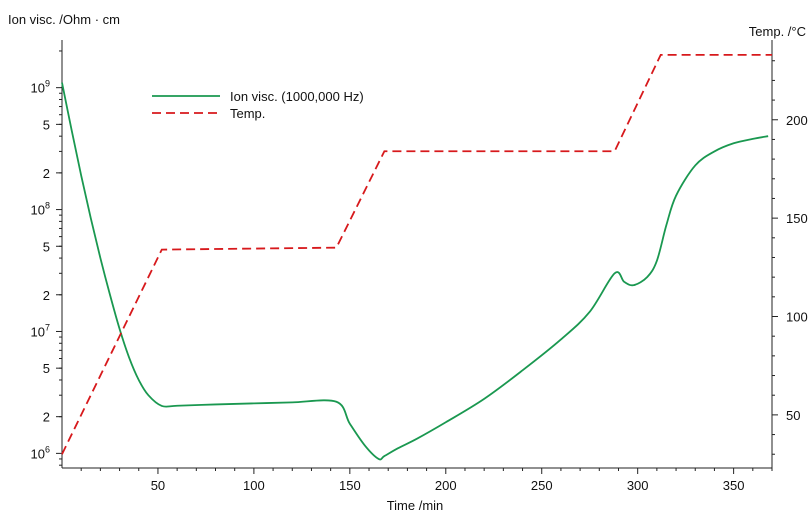  I want to click on y-right-tick-label: 200, so click(797, 120).